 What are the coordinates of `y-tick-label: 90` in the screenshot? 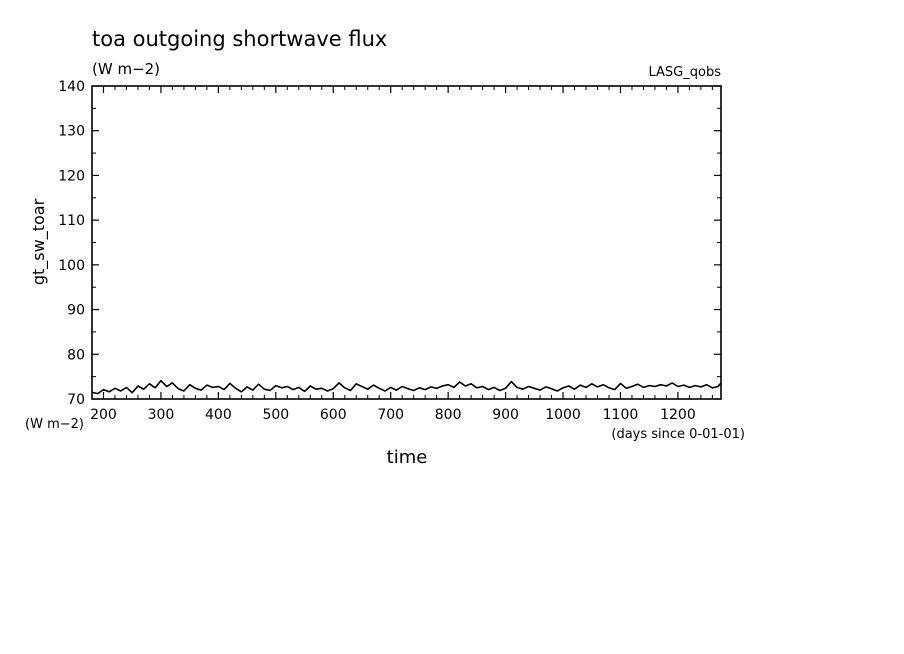 It's located at (76, 311).